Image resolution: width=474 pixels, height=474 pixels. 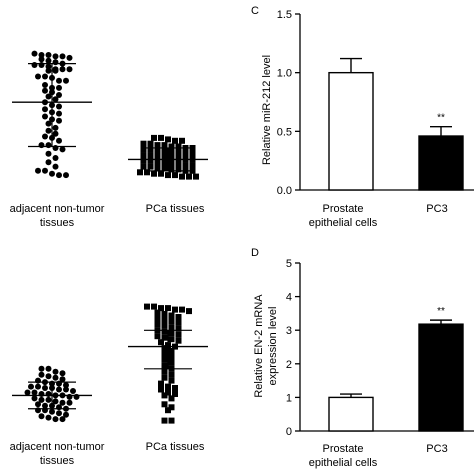 I want to click on panel-d-y-tick-label-2: 1, so click(x=289, y=398).